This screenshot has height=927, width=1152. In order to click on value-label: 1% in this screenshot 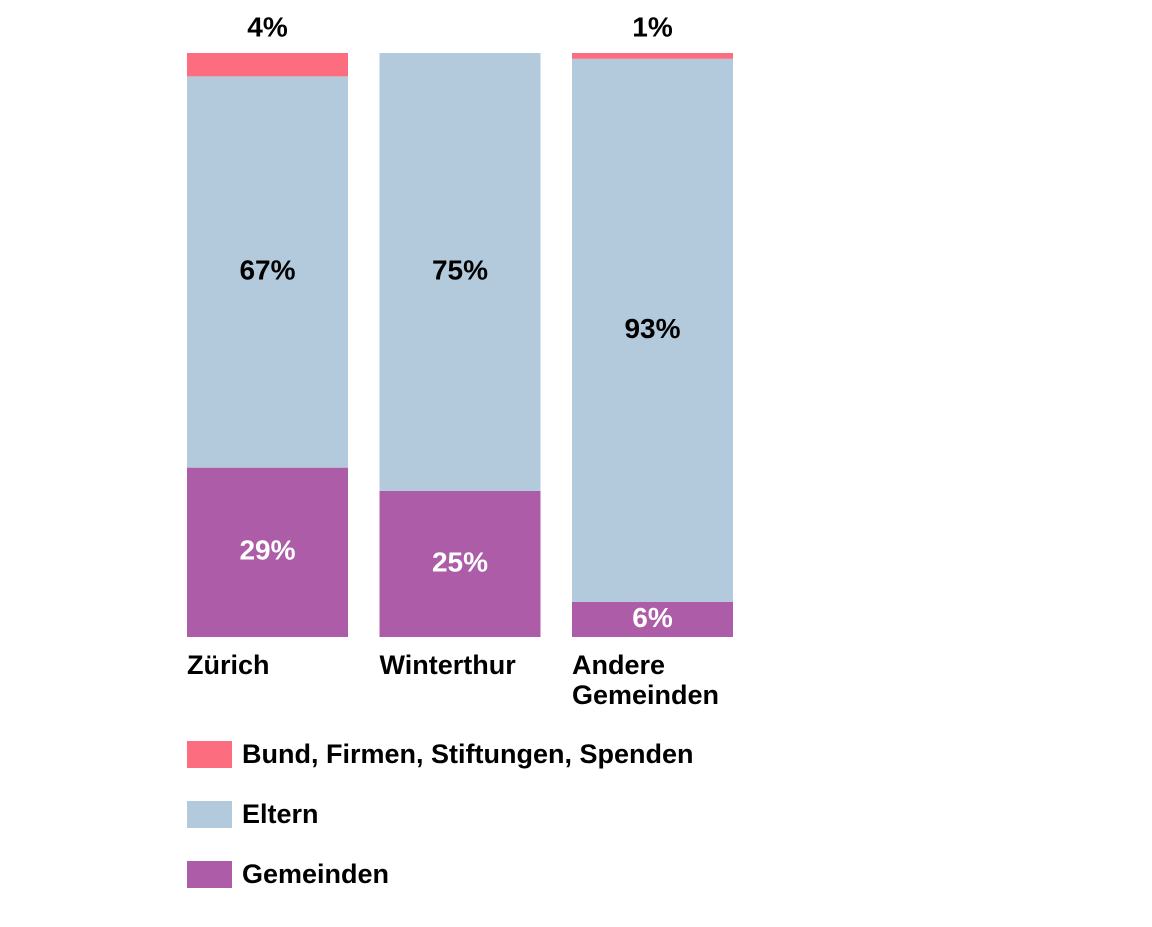, I will do `click(652, 26)`.